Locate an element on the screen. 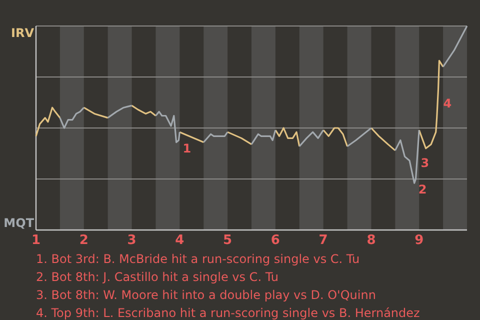 This screenshot has width=480, height=320. x-tick-label: 3 is located at coordinates (131, 240).